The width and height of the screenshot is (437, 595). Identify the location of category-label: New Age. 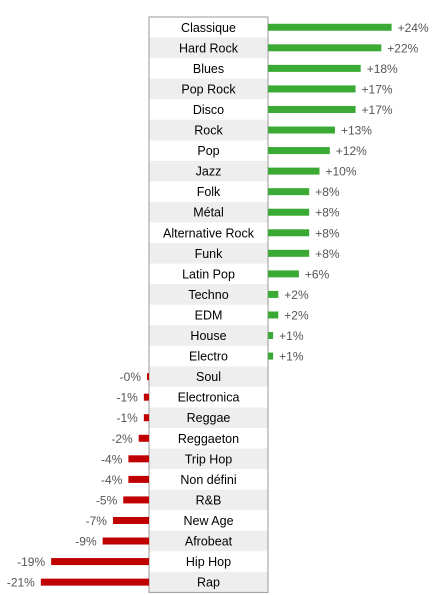
(208, 521).